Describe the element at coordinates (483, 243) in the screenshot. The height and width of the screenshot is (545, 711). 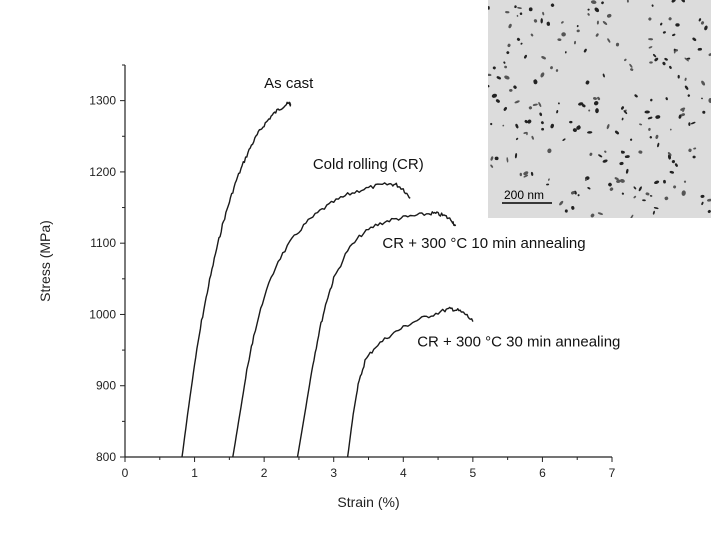
I see `series-label-3: CR + 300 °C 10 min annealing` at that location.